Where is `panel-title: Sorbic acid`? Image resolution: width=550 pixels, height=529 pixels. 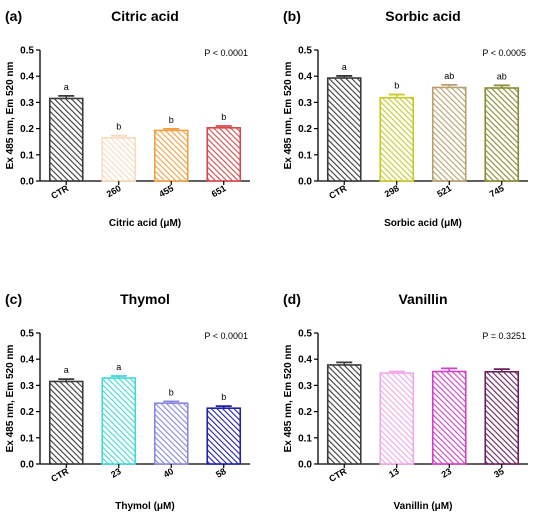 panel-title: Sorbic acid is located at coordinates (422, 16).